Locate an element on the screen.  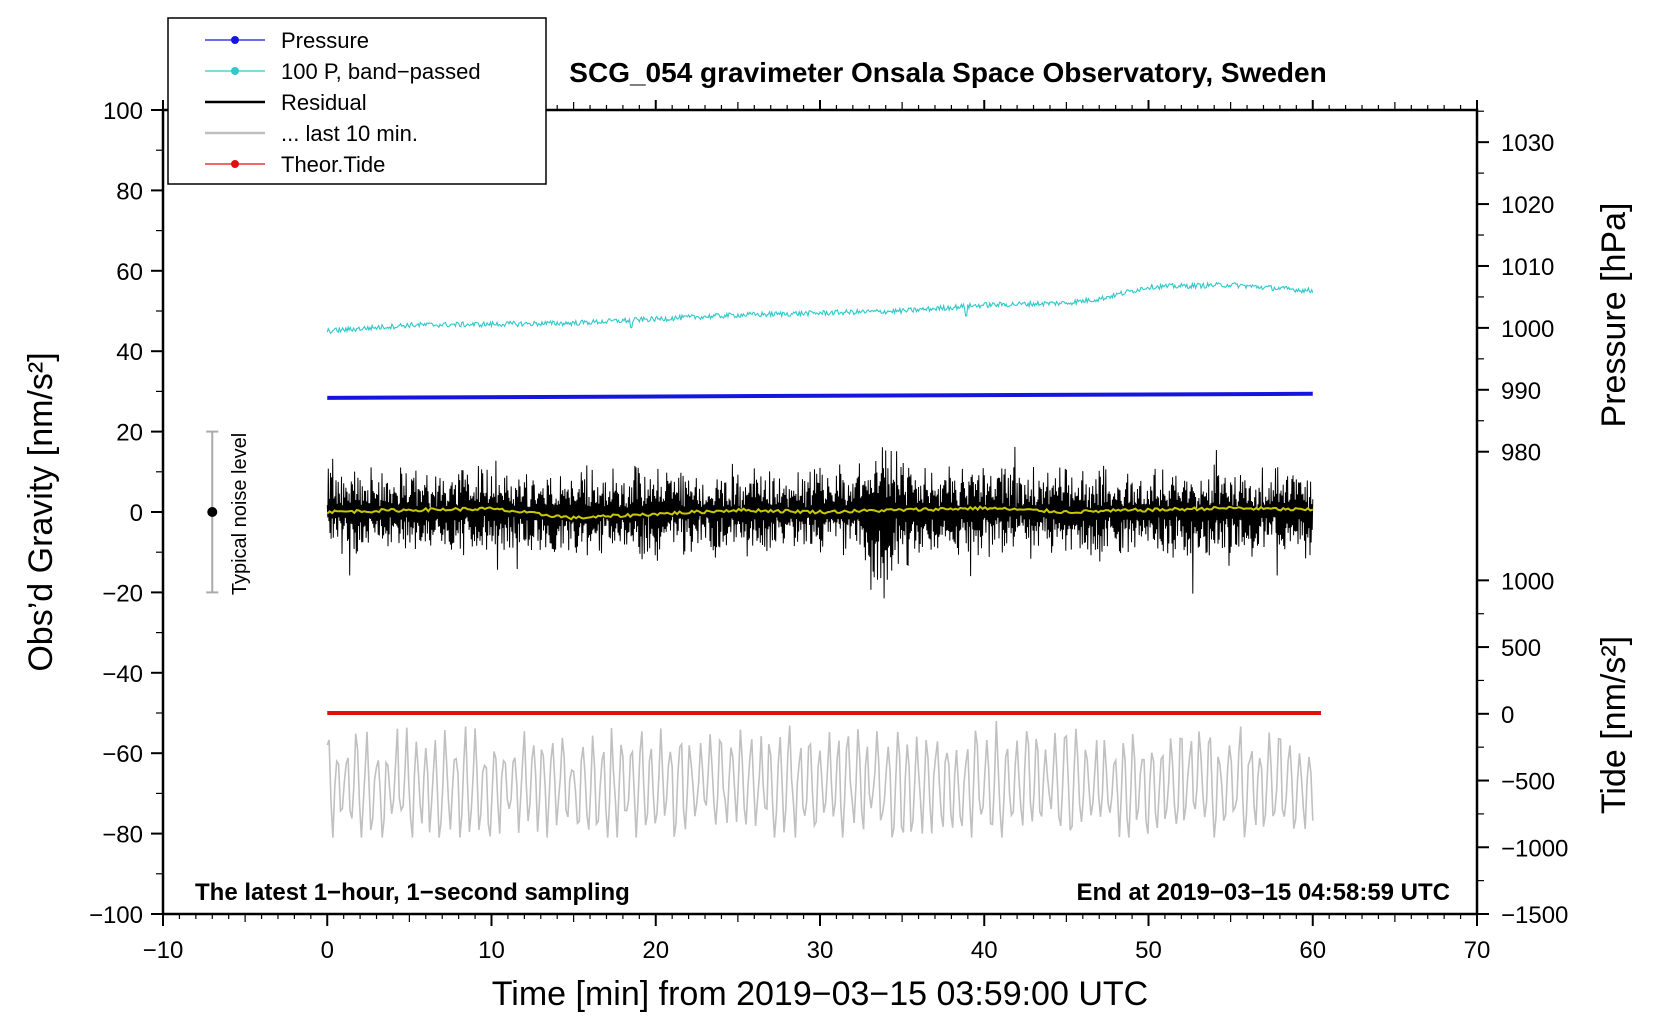
y-axis-title-pressure: Pressure [hPa] is located at coordinates (1614, 315).